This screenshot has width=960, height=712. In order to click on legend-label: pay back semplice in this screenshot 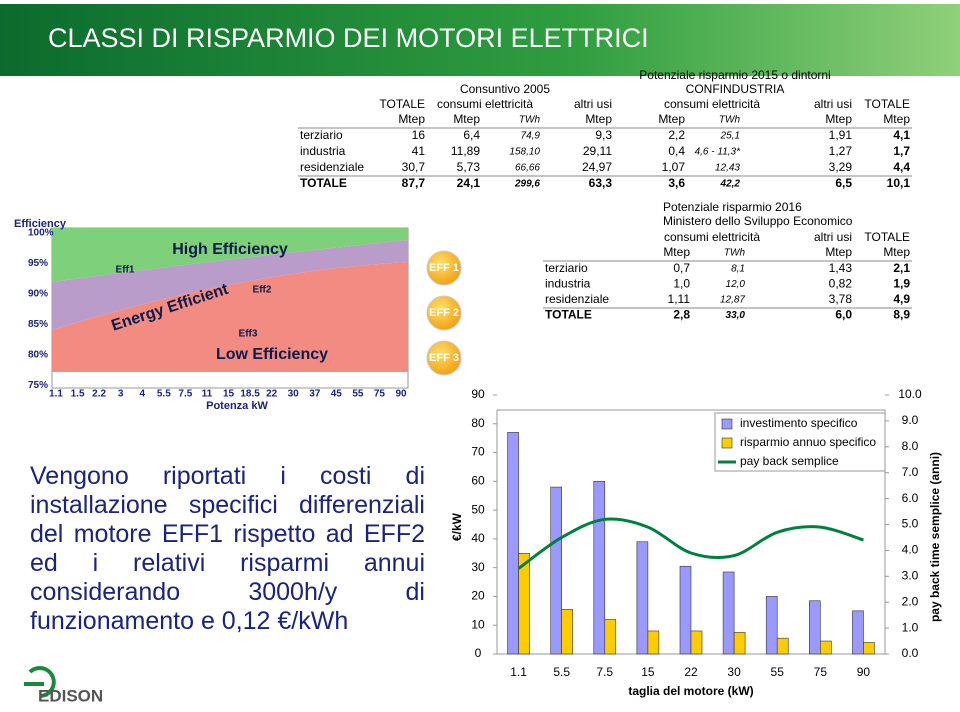, I will do `click(789, 461)`.